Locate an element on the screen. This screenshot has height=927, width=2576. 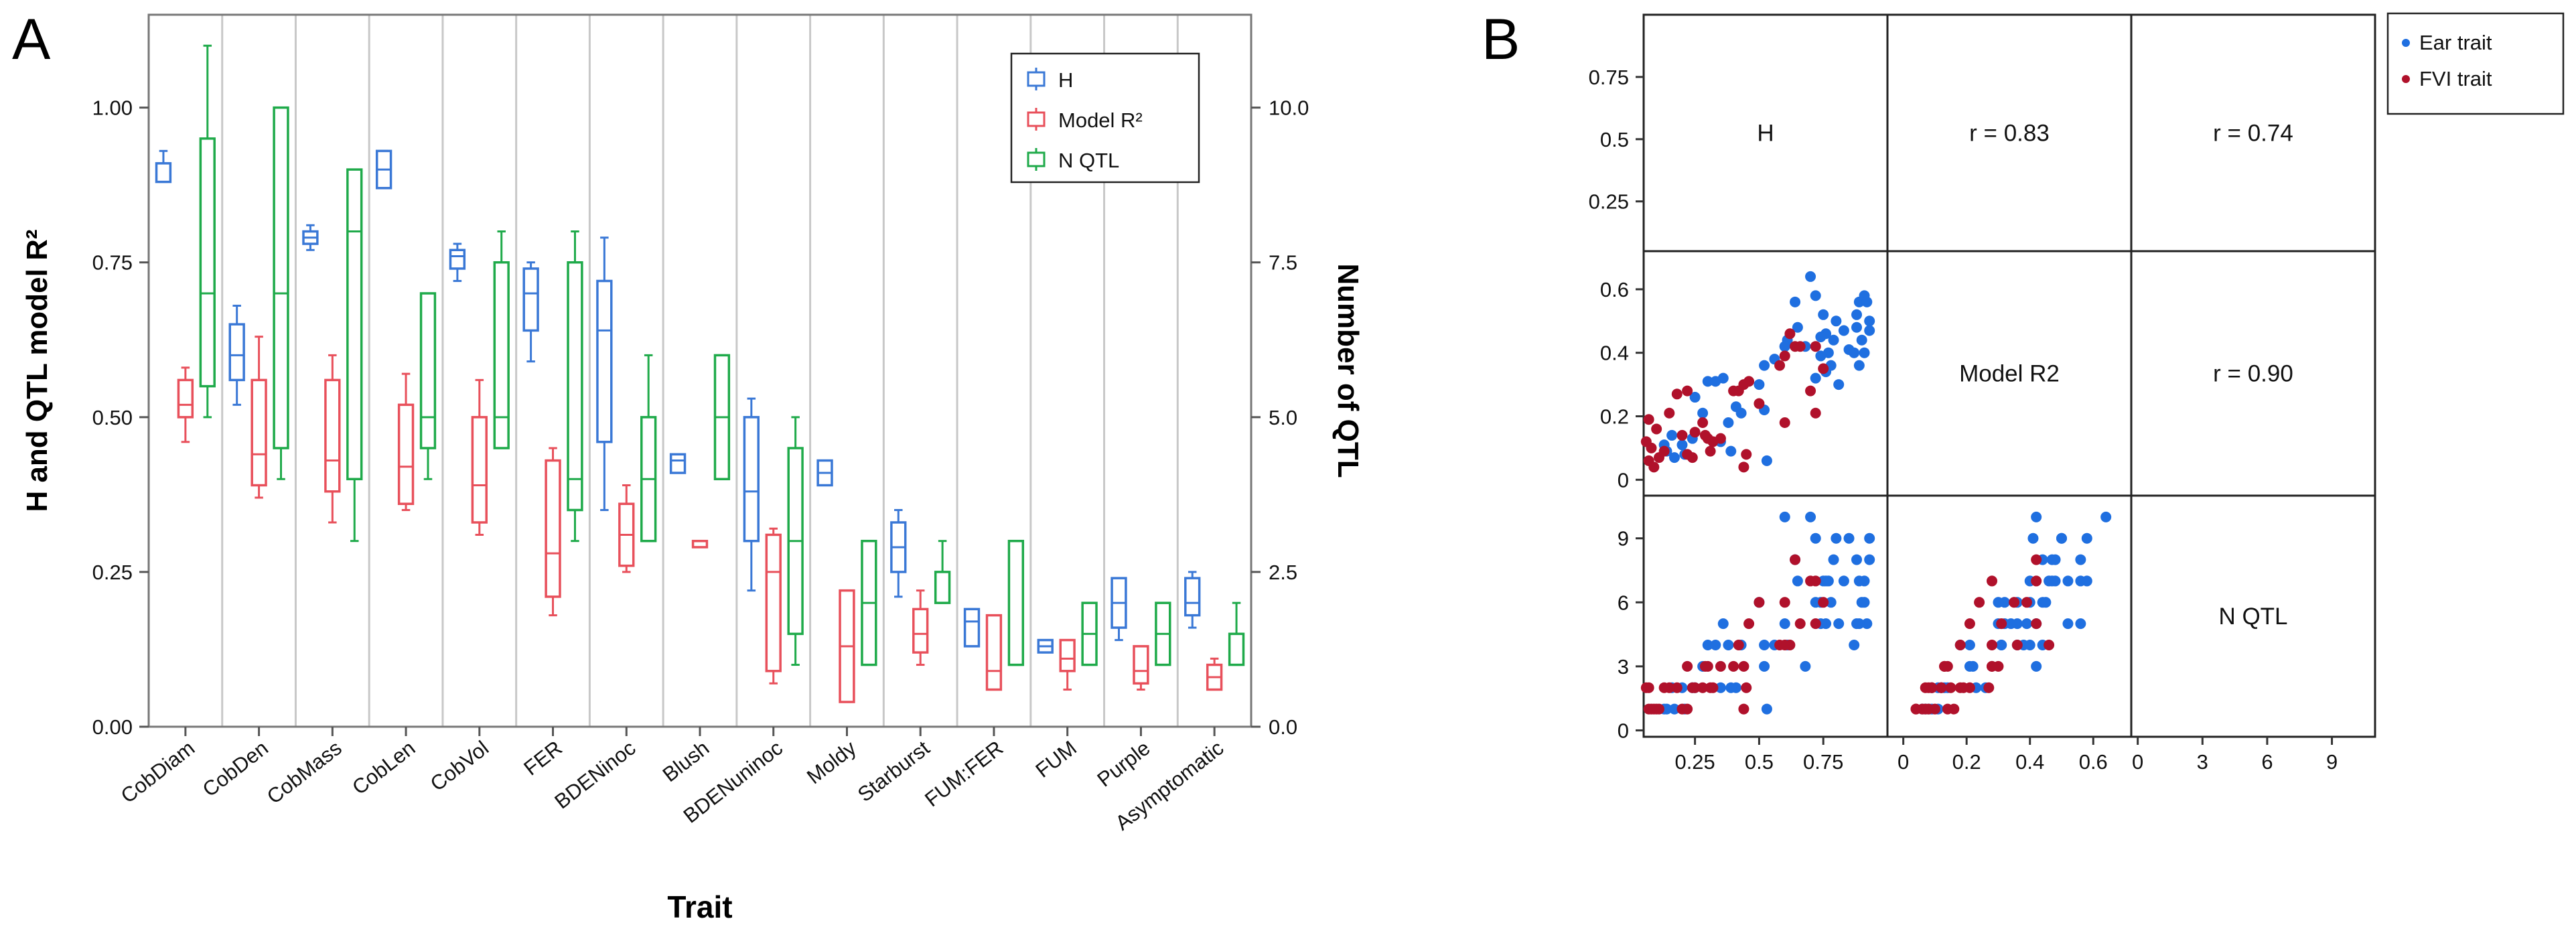
matrix-y-tick-label: 6 is located at coordinates (1623, 602).